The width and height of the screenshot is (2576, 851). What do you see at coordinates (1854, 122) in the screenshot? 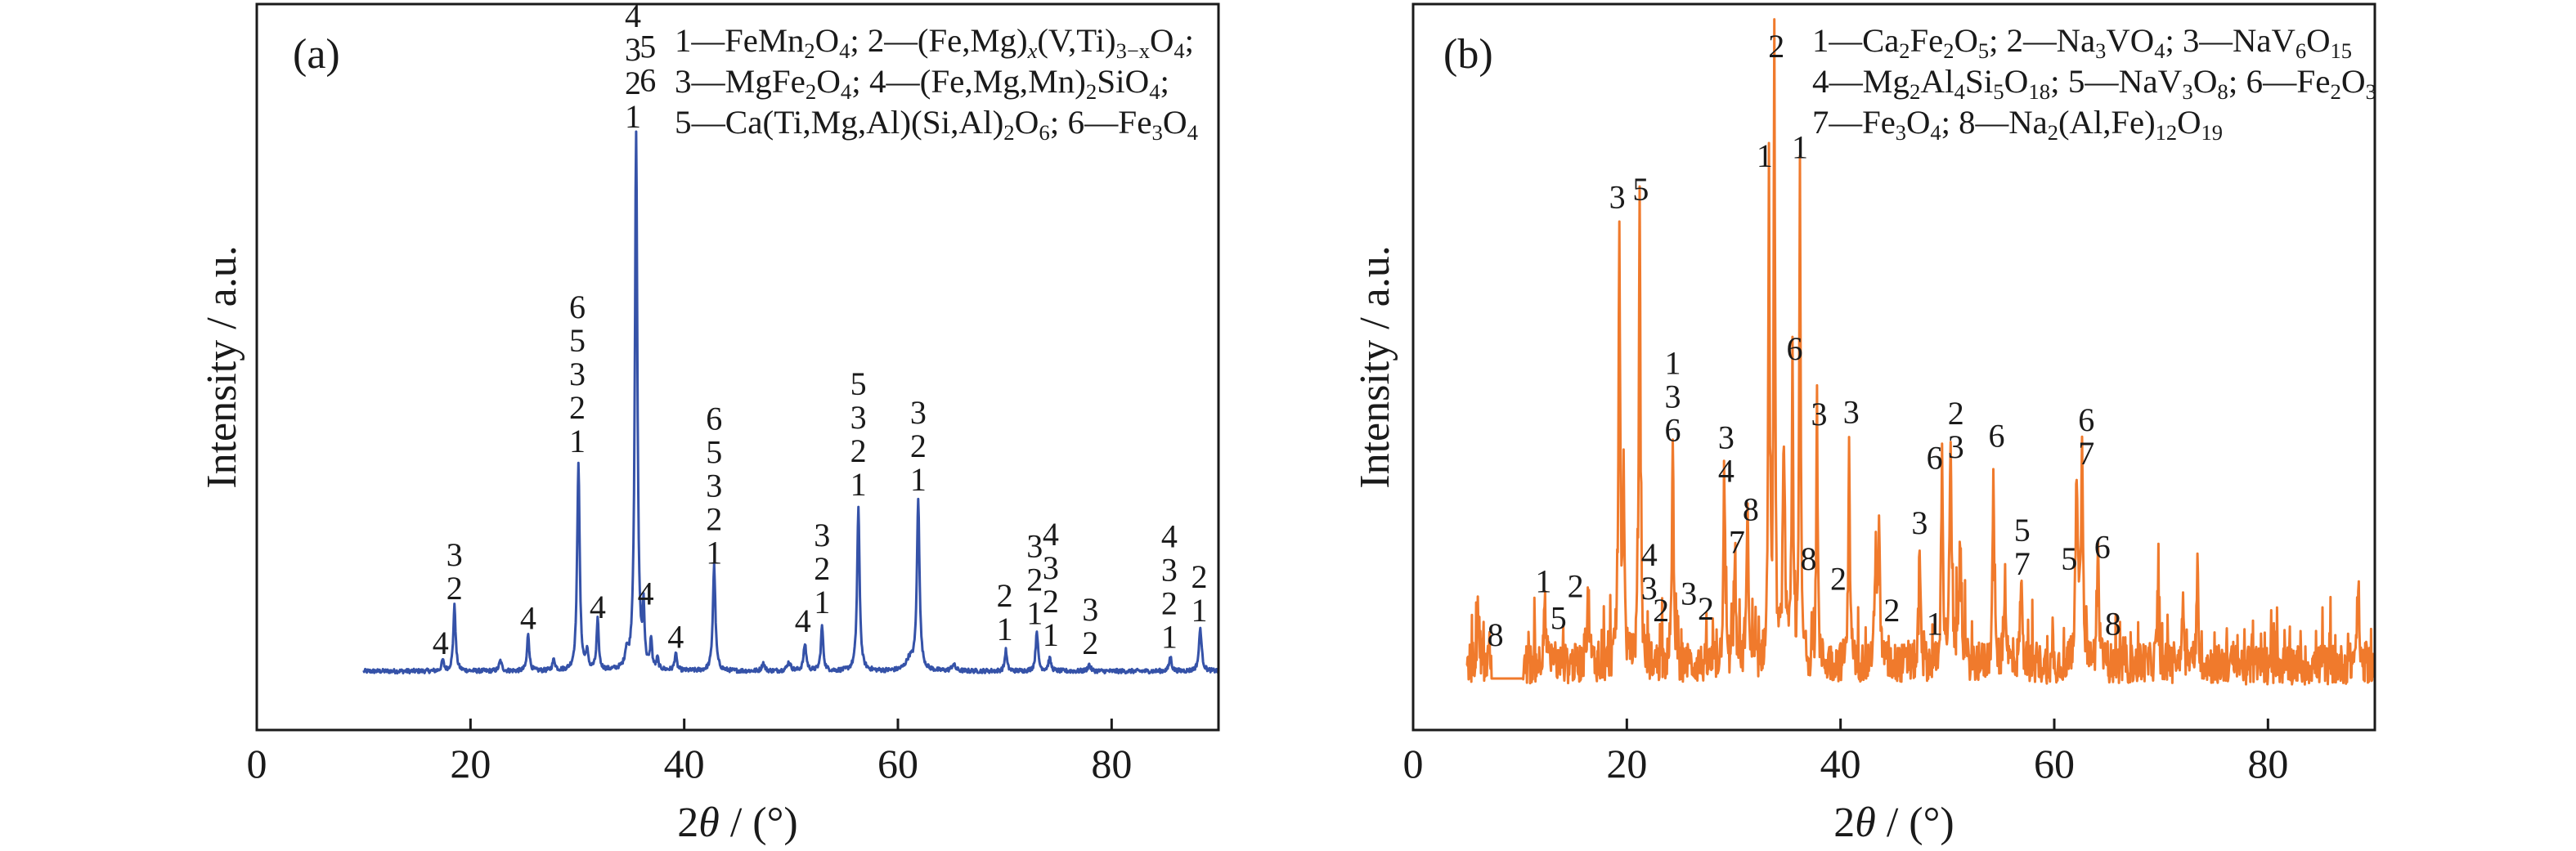
I see `legend-text: 7—Fe` at bounding box center [1854, 122].